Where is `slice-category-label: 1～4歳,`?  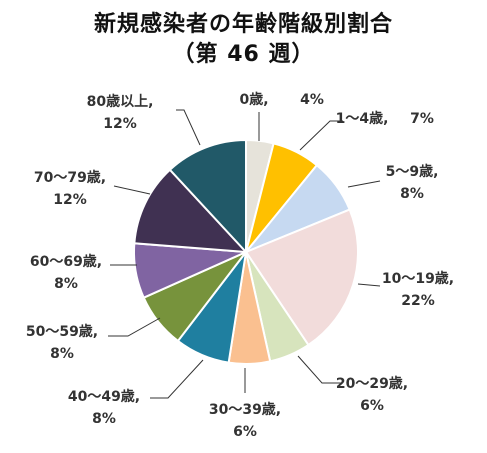
slice-category-label: 1～4歳, is located at coordinates (362, 118).